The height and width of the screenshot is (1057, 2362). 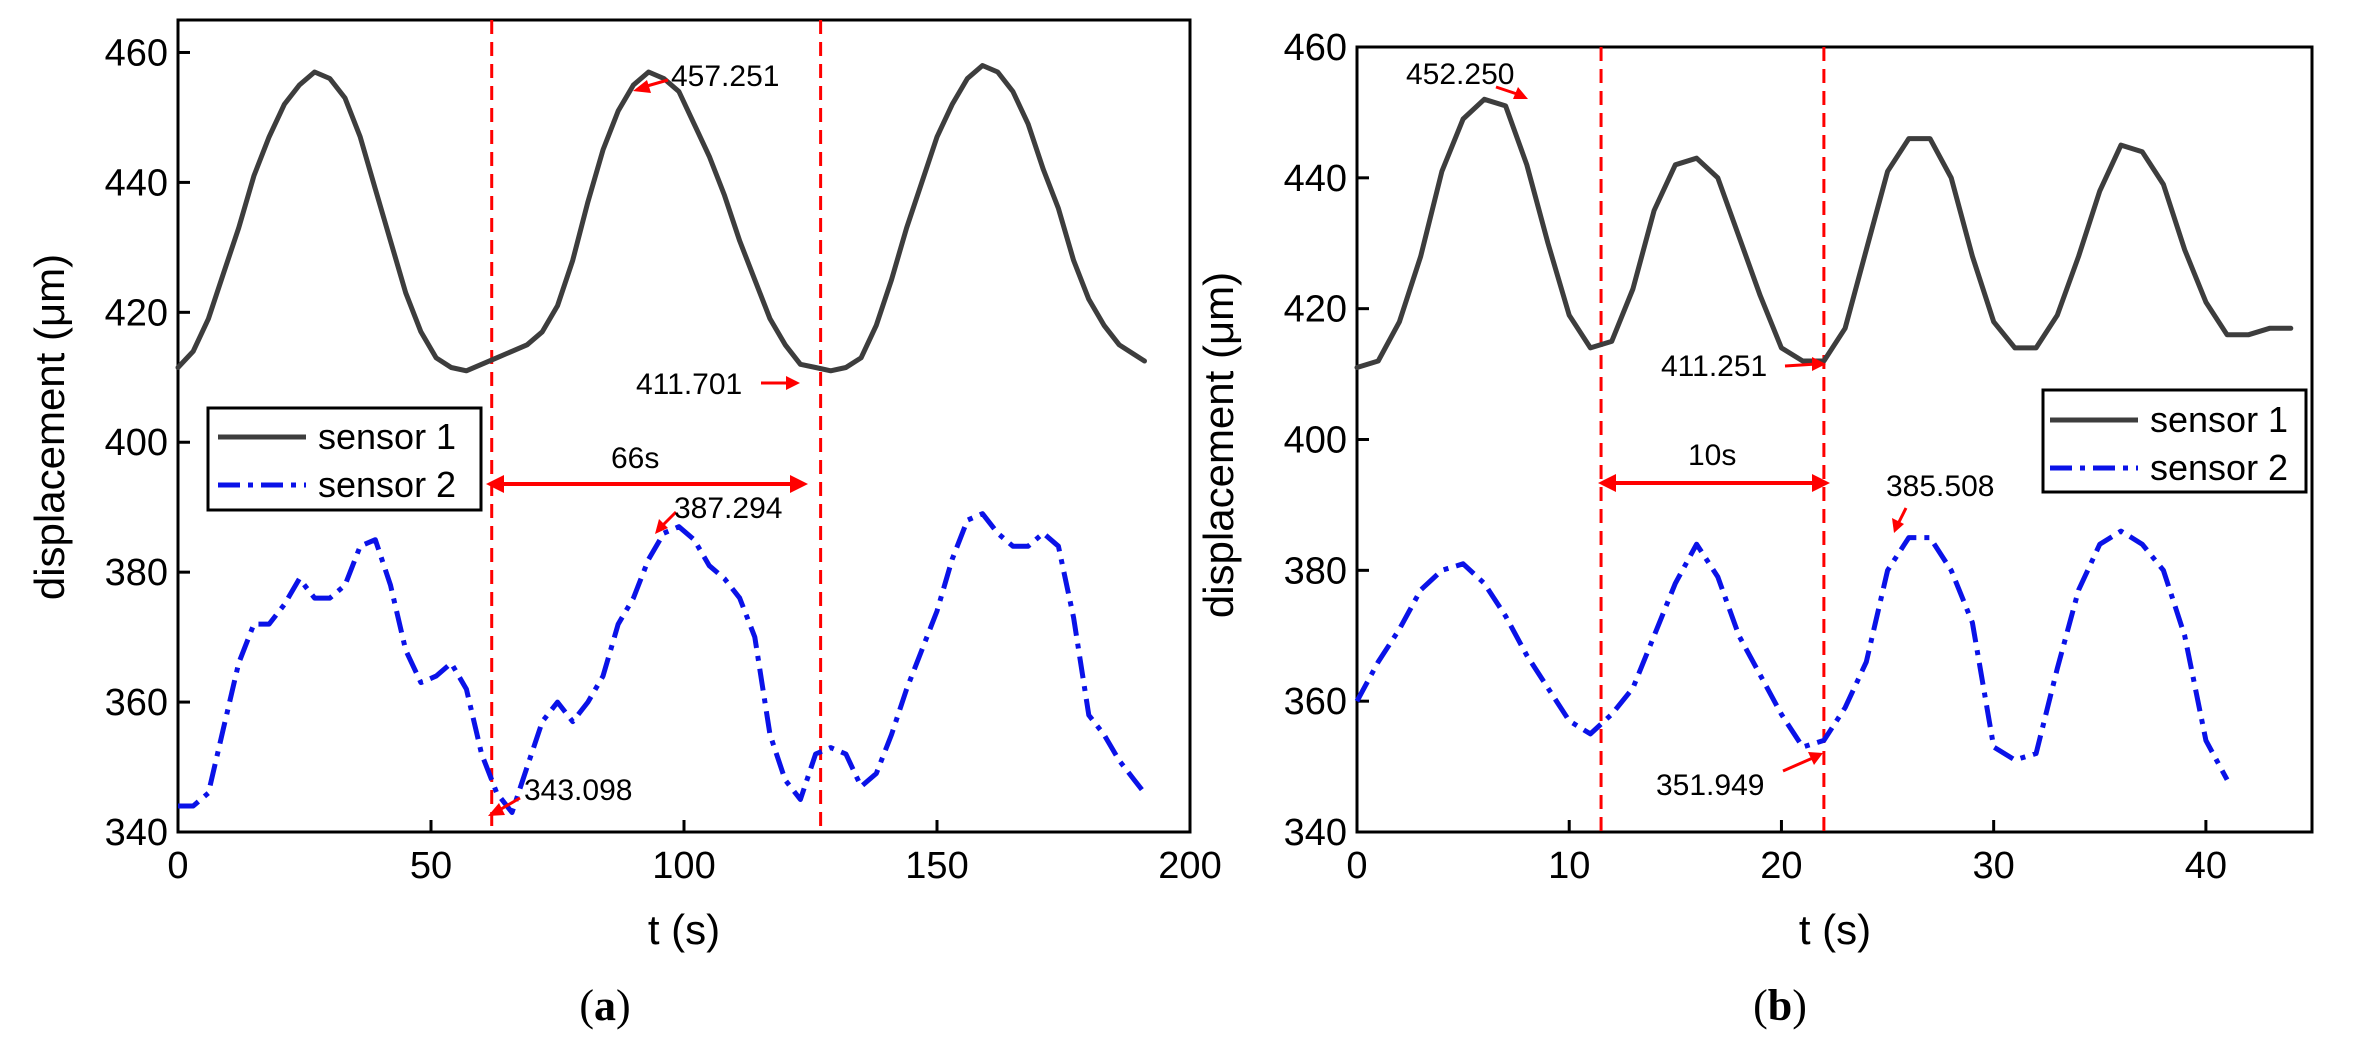 I want to click on period-arrow-head-left-a, so click(x=495, y=484).